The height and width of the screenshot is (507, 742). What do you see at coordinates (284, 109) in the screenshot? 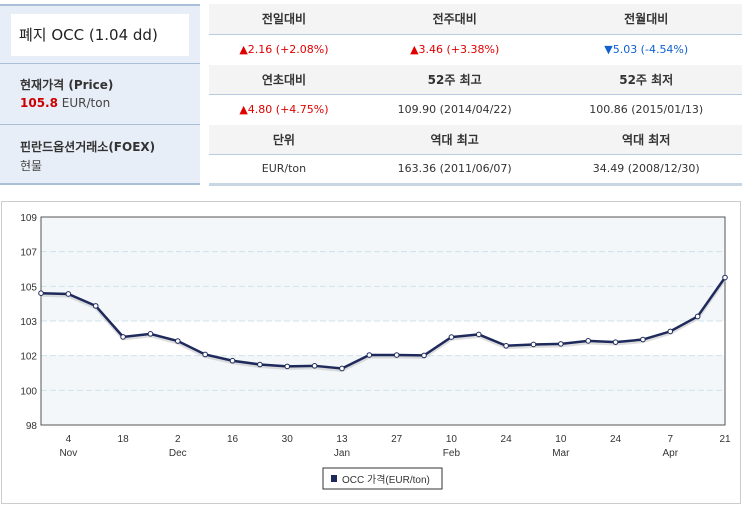
I see `stat-value: ▲4.80 (+4.75%)` at bounding box center [284, 109].